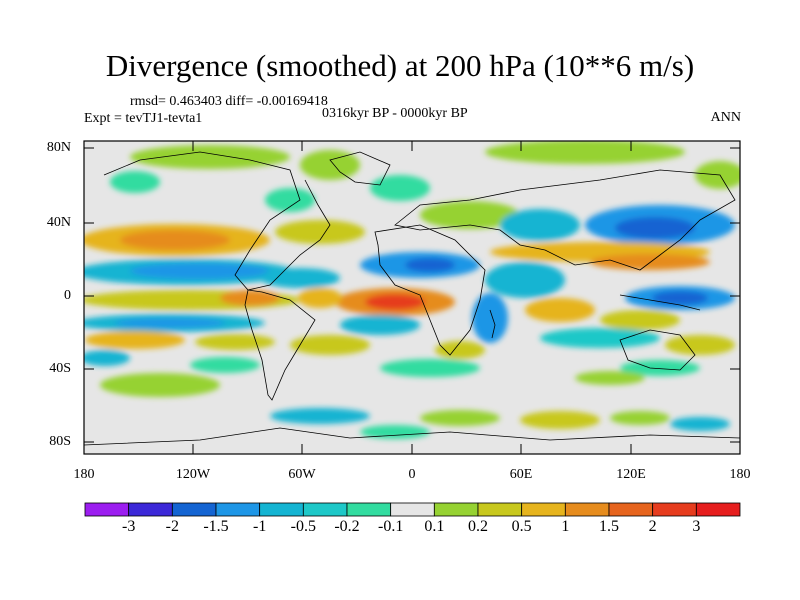 Image resolution: width=800 pixels, height=600 pixels. Describe the element at coordinates (128, 526) in the screenshot. I see `colorbar-label: -3` at that location.